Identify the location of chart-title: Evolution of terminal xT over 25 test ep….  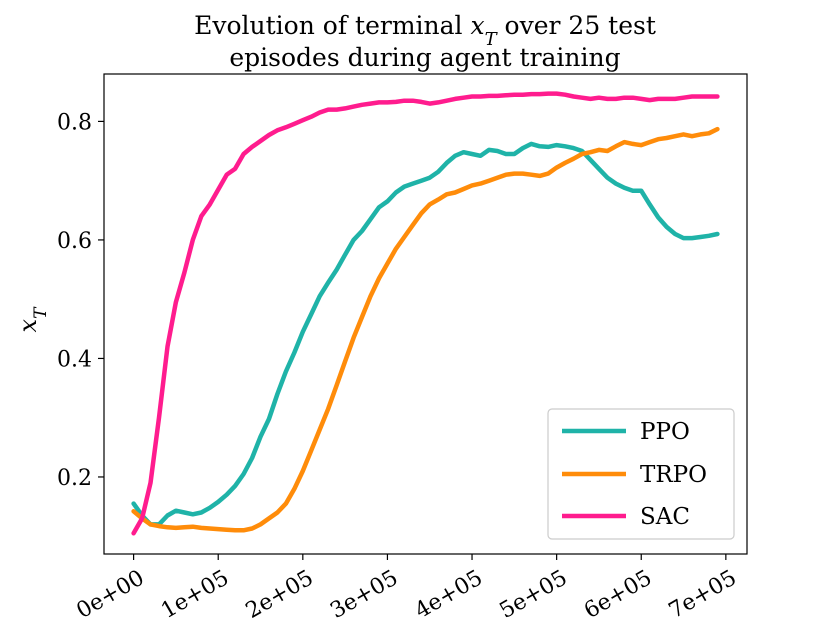
(425, 41).